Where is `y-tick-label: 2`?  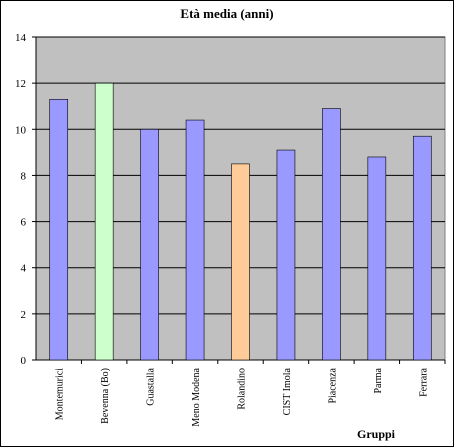
y-tick-label: 2 is located at coordinates (24, 315).